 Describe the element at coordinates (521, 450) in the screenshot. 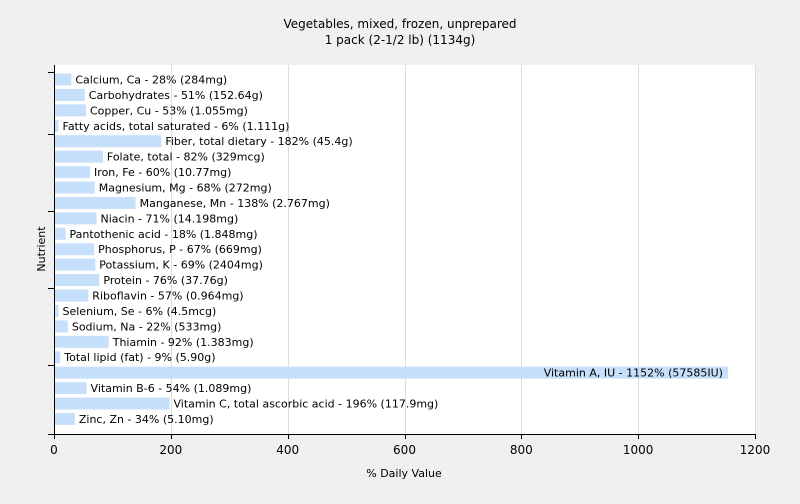

I see `x-tick-label: 800` at that location.